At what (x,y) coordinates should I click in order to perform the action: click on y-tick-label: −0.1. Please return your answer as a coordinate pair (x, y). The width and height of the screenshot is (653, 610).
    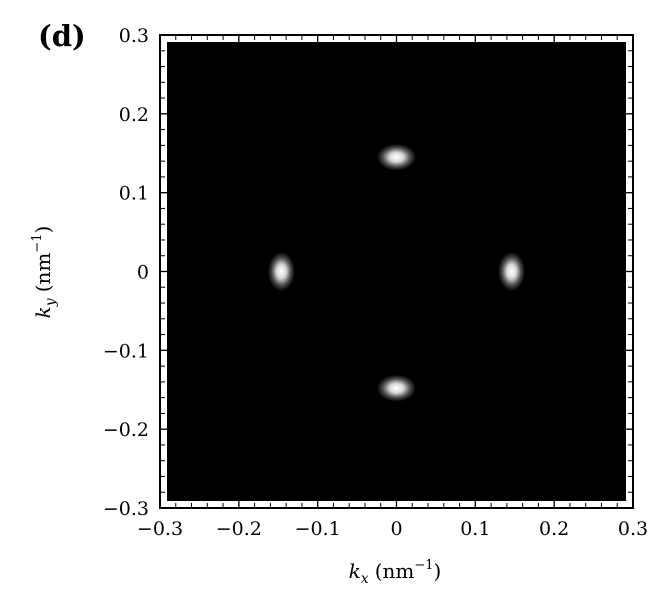
    Looking at the image, I should click on (126, 351).